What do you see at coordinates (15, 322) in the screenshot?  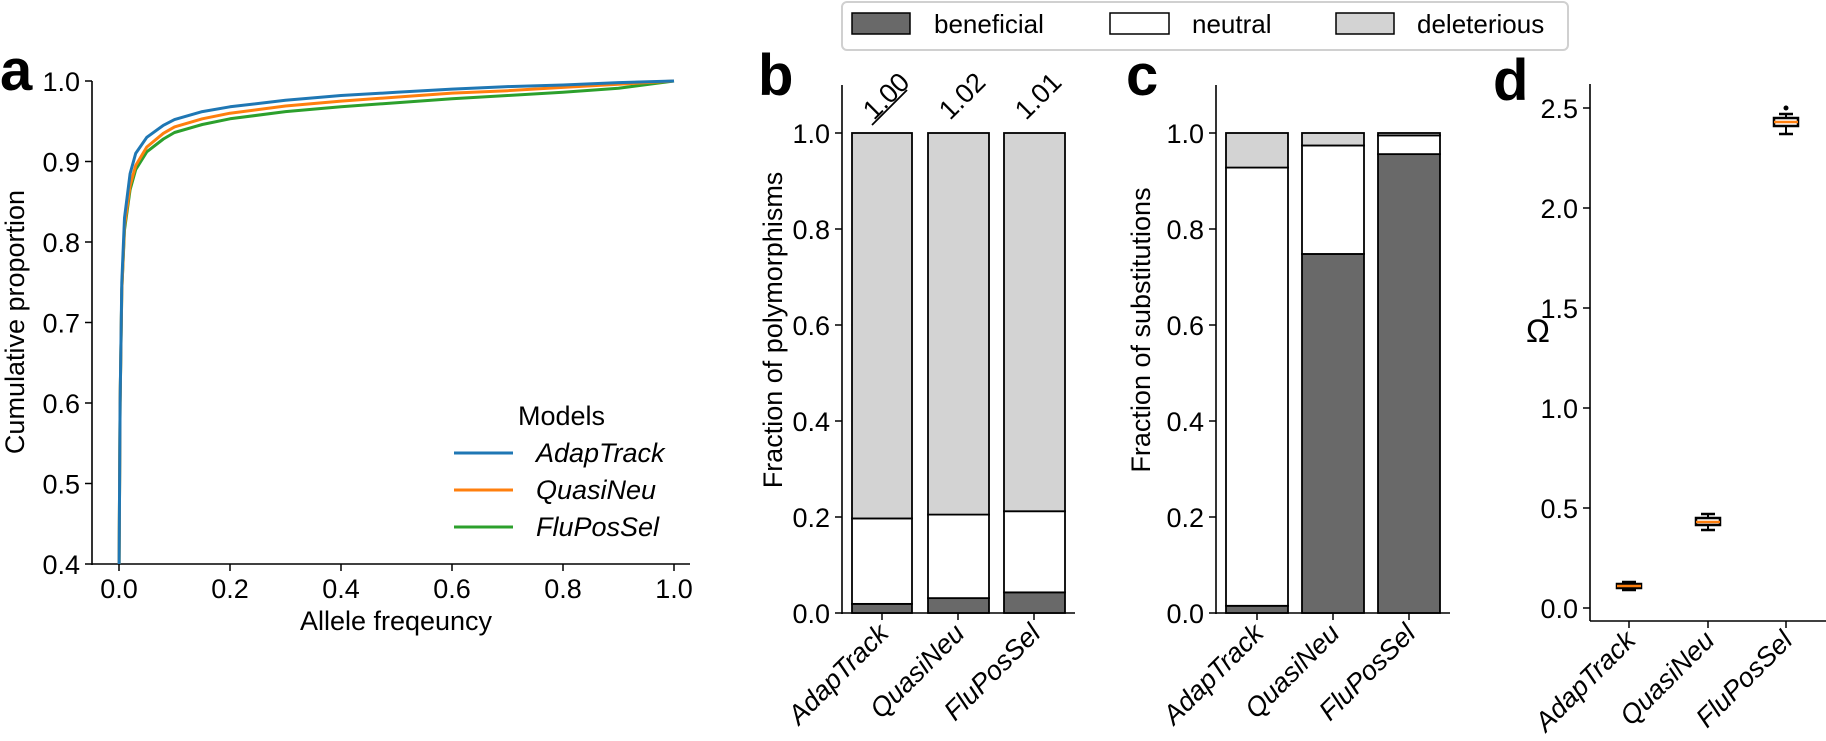 I see `panel-a-ylabel: Cumulative proportion` at bounding box center [15, 322].